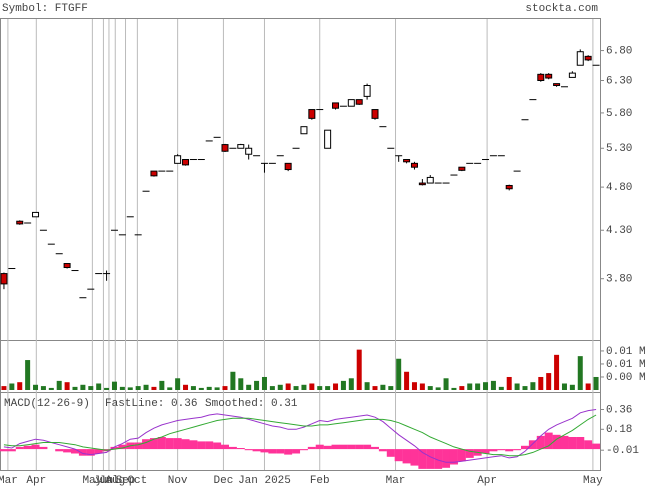 The width and height of the screenshot is (655, 486). I want to click on y-tick-label: 5.80, so click(619, 114).